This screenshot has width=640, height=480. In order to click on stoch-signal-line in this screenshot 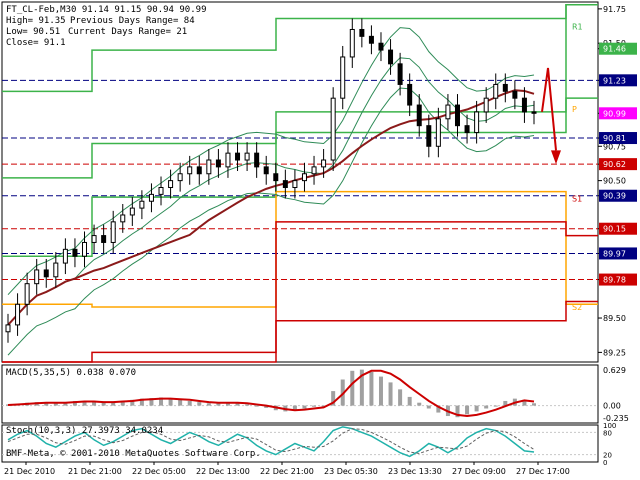, I will do `click(271, 441)`.